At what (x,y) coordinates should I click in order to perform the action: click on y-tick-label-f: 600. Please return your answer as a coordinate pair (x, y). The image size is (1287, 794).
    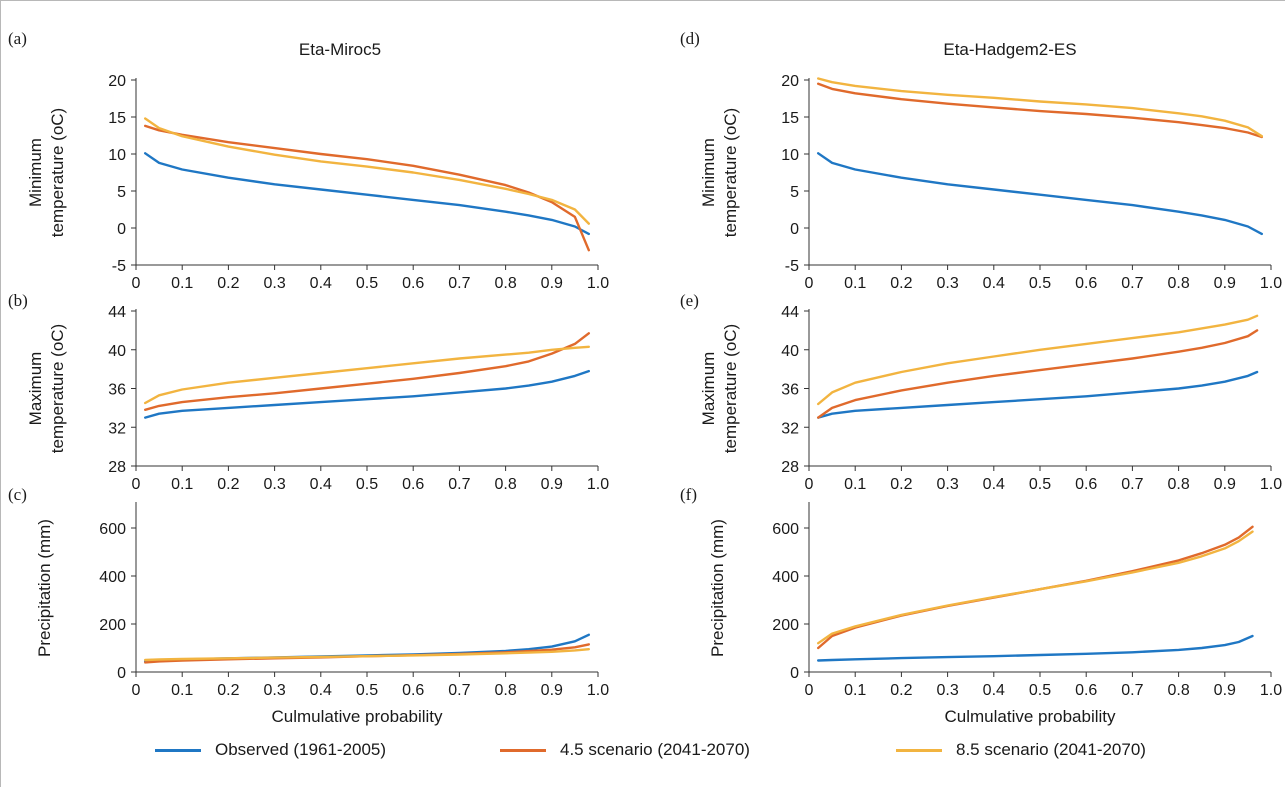
    Looking at the image, I should click on (785, 529).